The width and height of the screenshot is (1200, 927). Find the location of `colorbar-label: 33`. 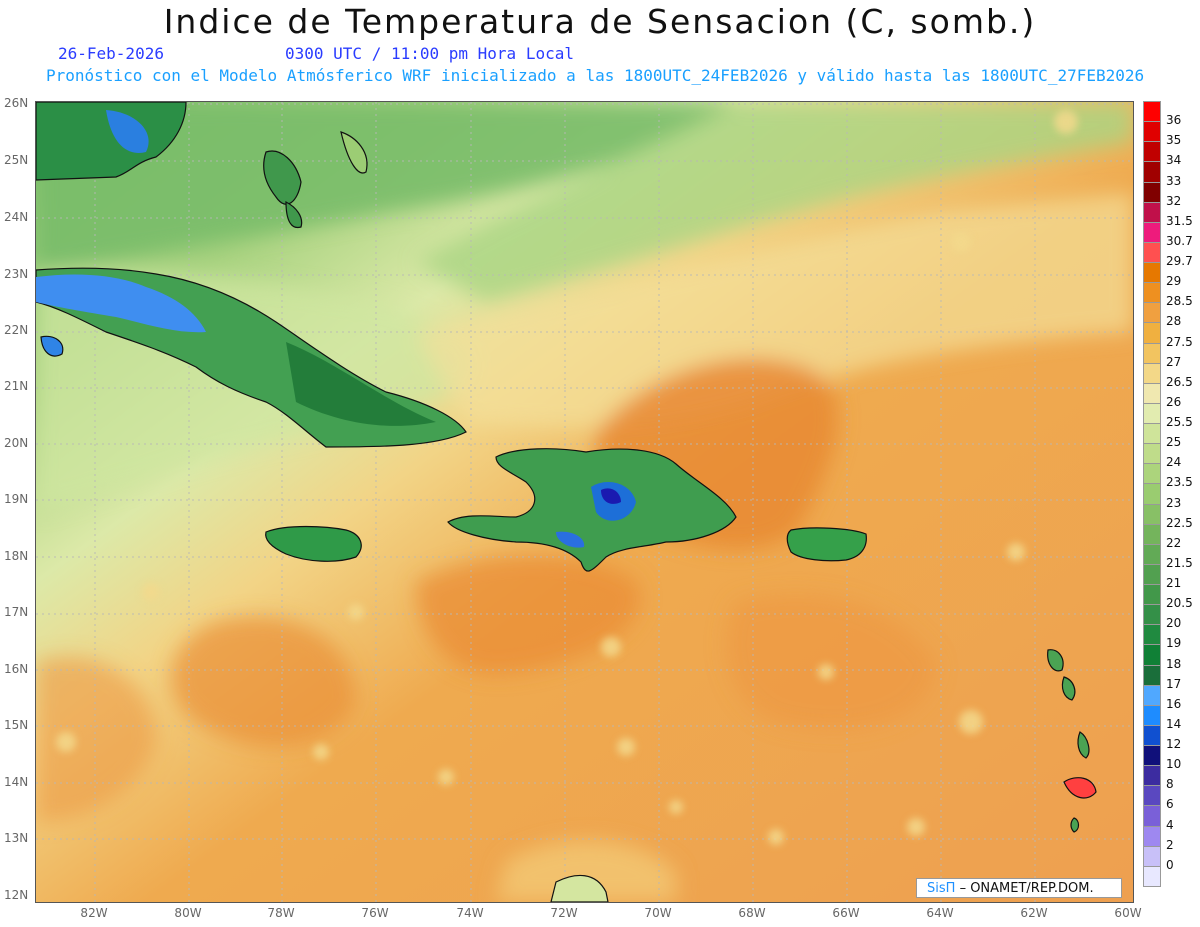

colorbar-label: 33 is located at coordinates (1174, 180).